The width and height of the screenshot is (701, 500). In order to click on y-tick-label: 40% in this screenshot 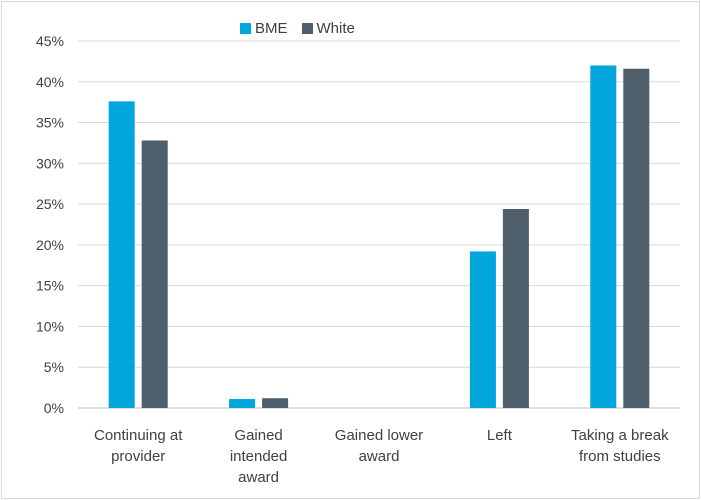, I will do `click(50, 82)`.